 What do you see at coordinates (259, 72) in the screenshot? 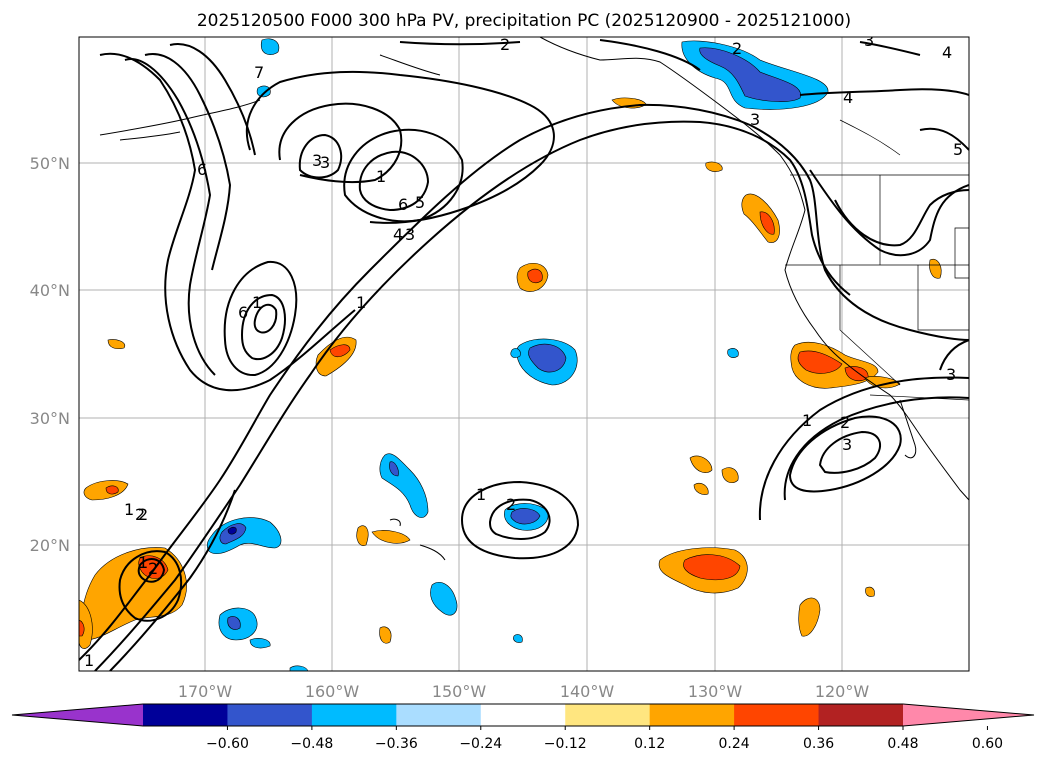
I see `contour-label: 7` at bounding box center [259, 72].